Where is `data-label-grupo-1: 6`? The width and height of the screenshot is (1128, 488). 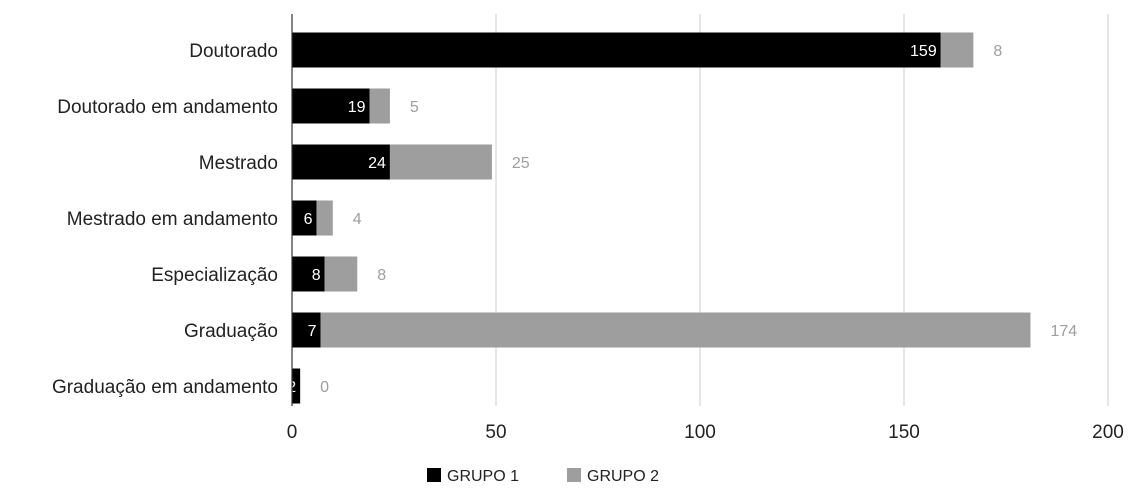
data-label-grupo-1: 6 is located at coordinates (308, 219).